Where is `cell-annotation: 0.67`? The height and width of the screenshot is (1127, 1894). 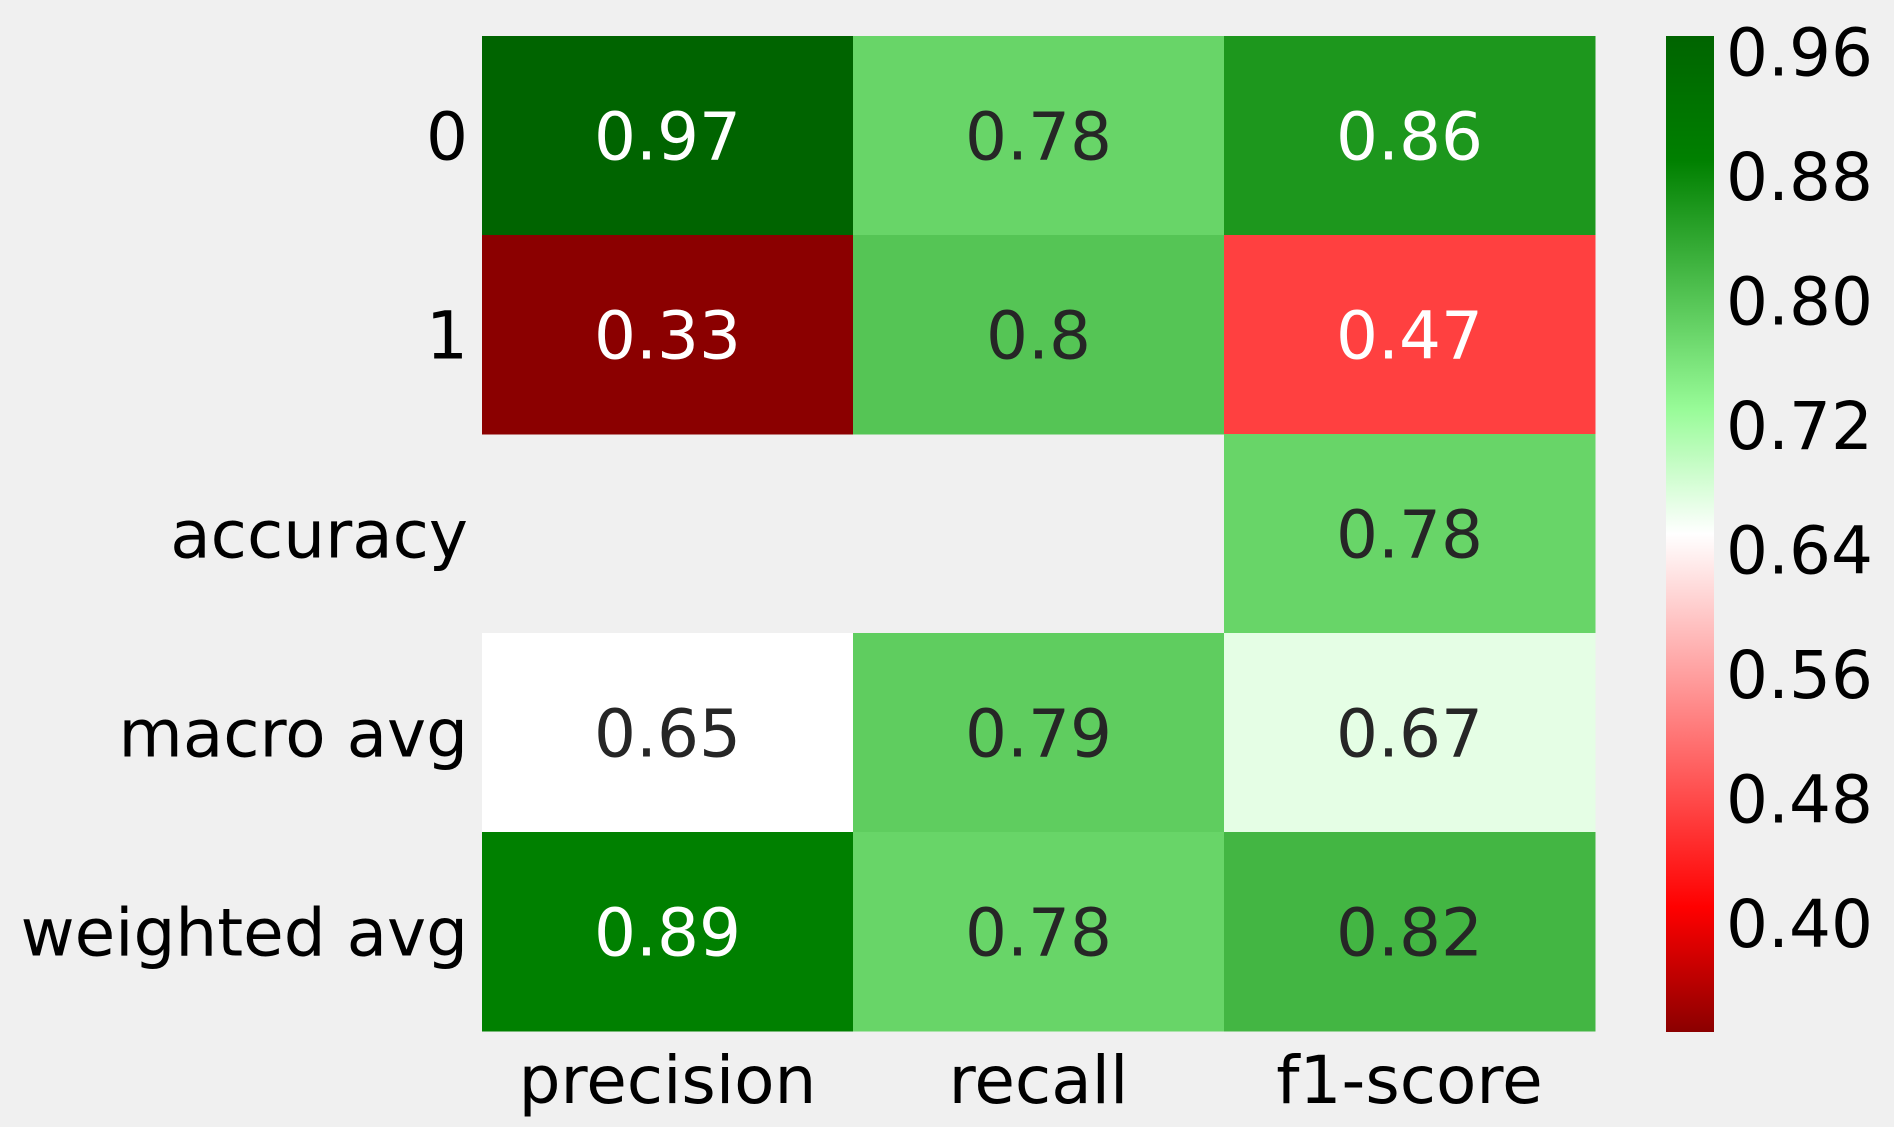
cell-annotation: 0.67 is located at coordinates (1409, 733).